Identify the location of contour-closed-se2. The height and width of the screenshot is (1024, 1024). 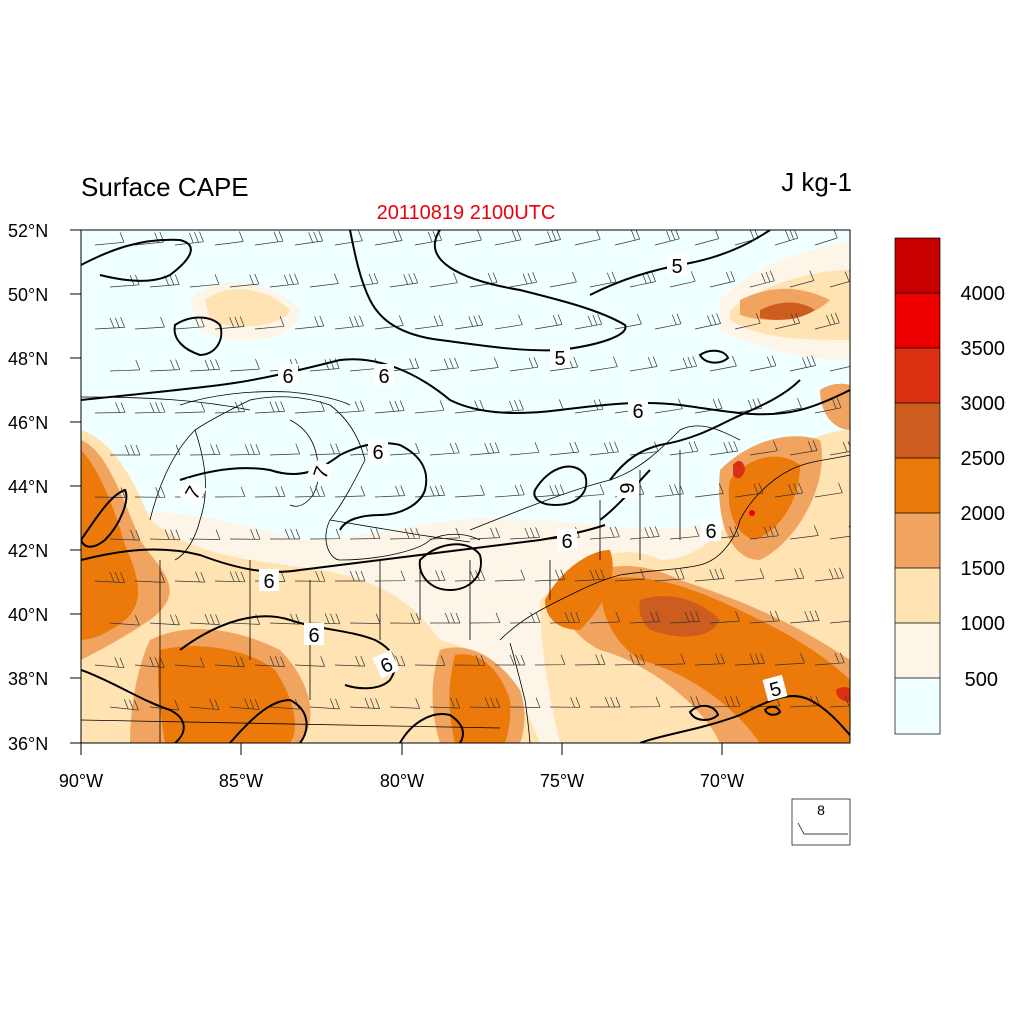
(772, 710).